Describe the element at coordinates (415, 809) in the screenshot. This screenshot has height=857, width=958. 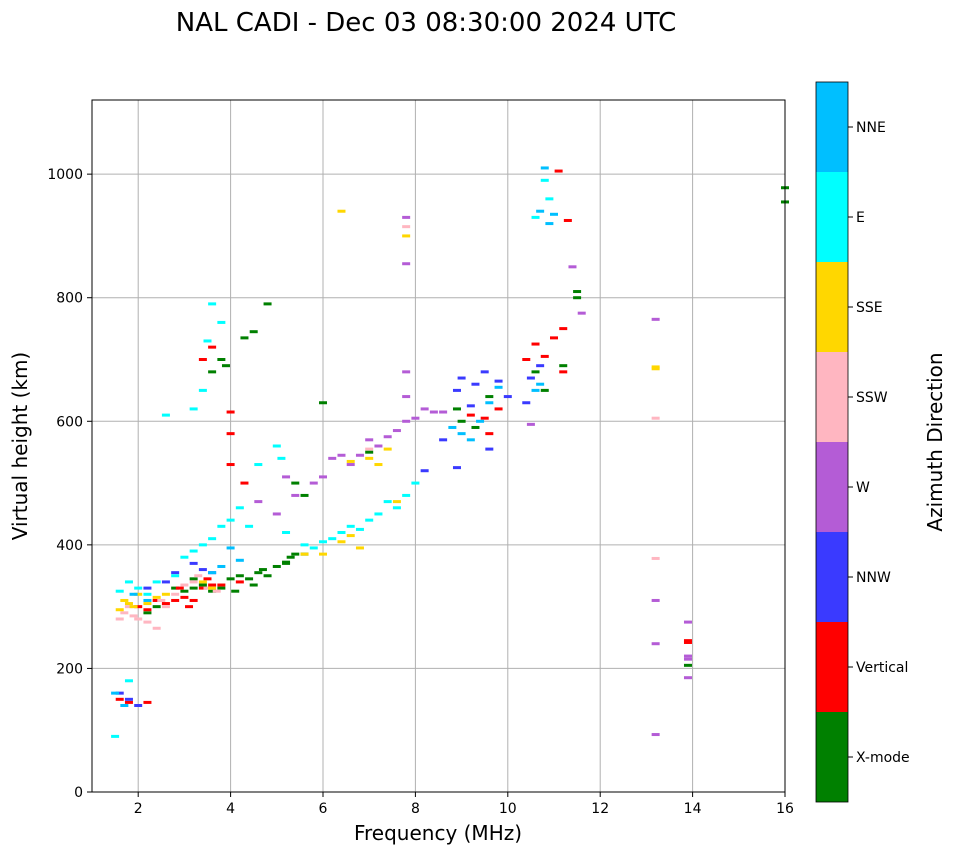
I see `x-tick-label: 8` at that location.